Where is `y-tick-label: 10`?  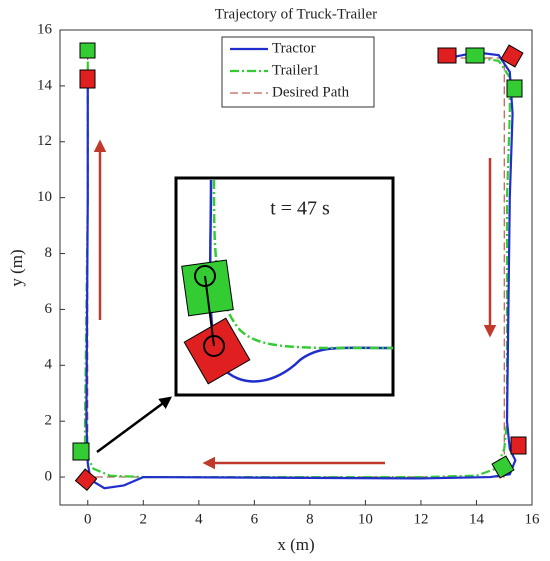 y-tick-label: 10 is located at coordinates (44, 197).